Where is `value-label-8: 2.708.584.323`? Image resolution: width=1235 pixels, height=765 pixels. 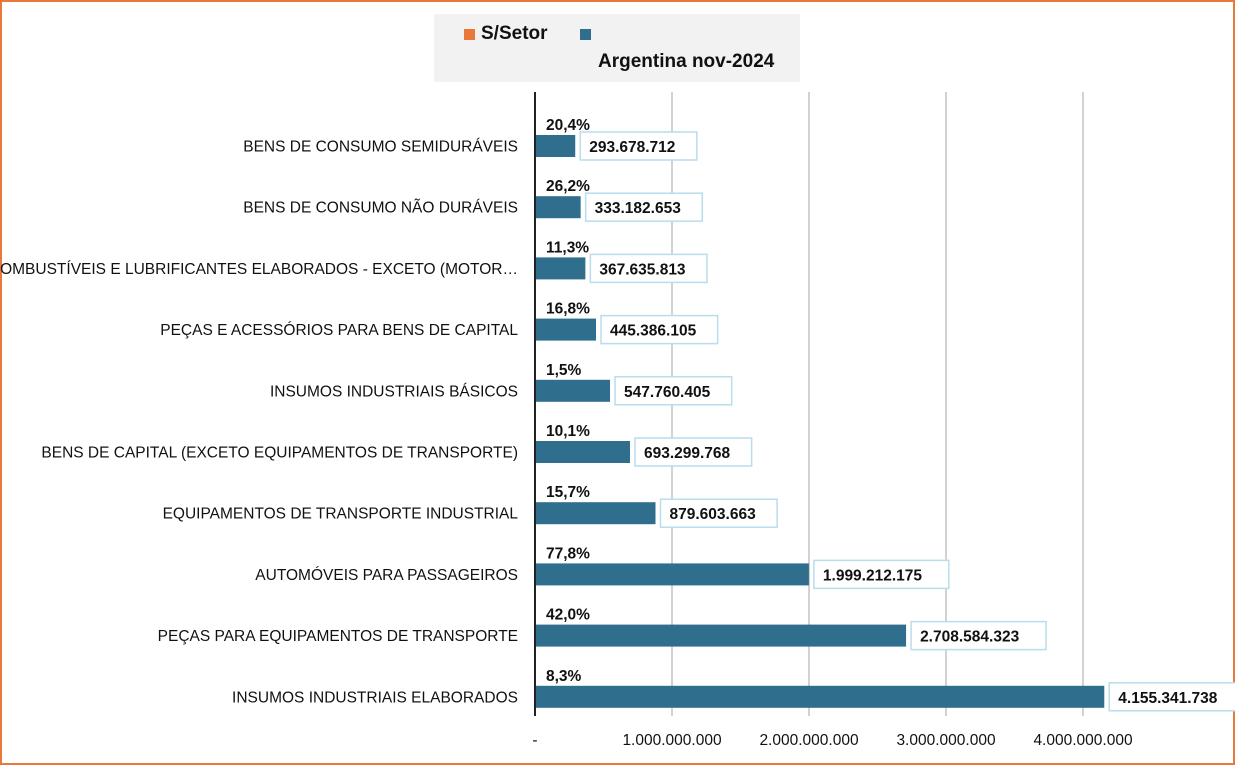
value-label-8: 2.708.584.323 is located at coordinates (970, 637).